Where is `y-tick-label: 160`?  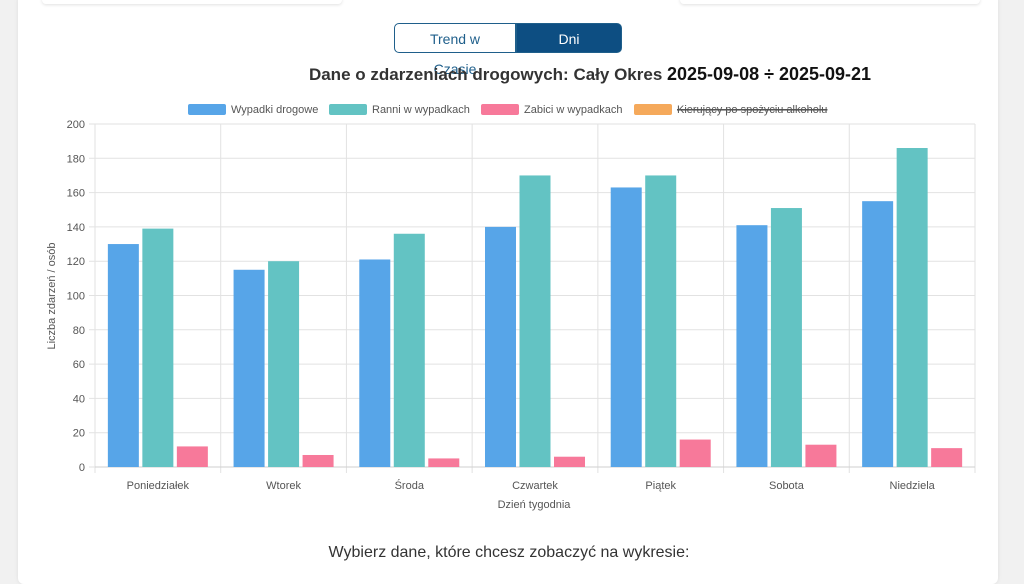
y-tick-label: 160 is located at coordinates (76, 194).